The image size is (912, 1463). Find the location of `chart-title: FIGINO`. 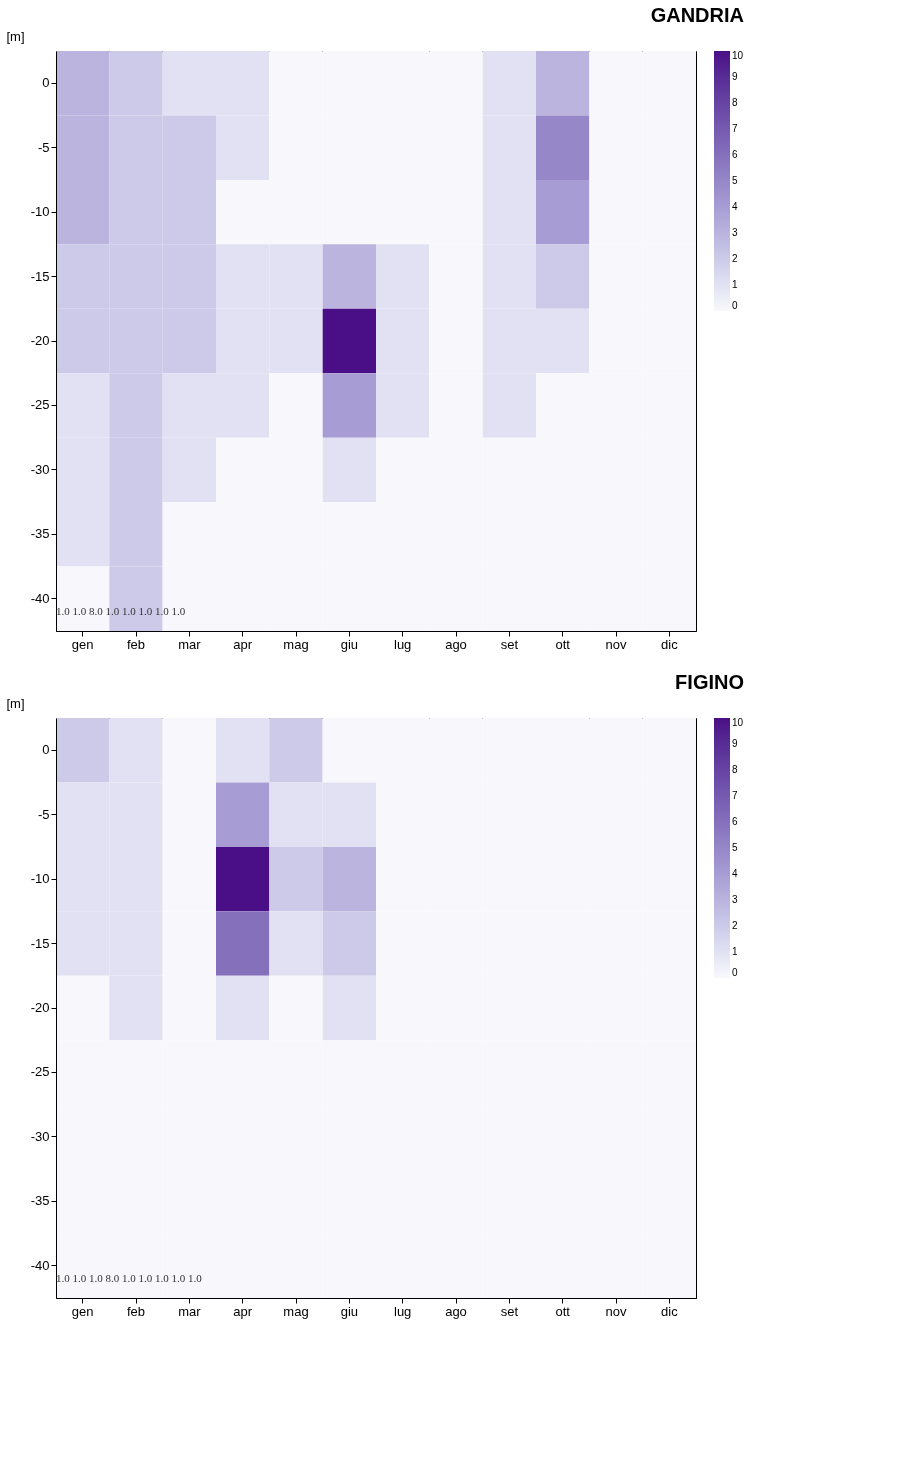

chart-title: FIGINO is located at coordinates (709, 682).